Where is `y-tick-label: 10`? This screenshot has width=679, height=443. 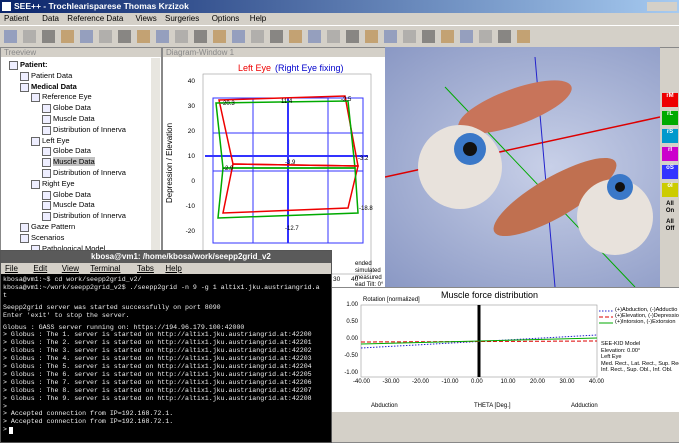 y-tick-label: 10 is located at coordinates (191, 156).